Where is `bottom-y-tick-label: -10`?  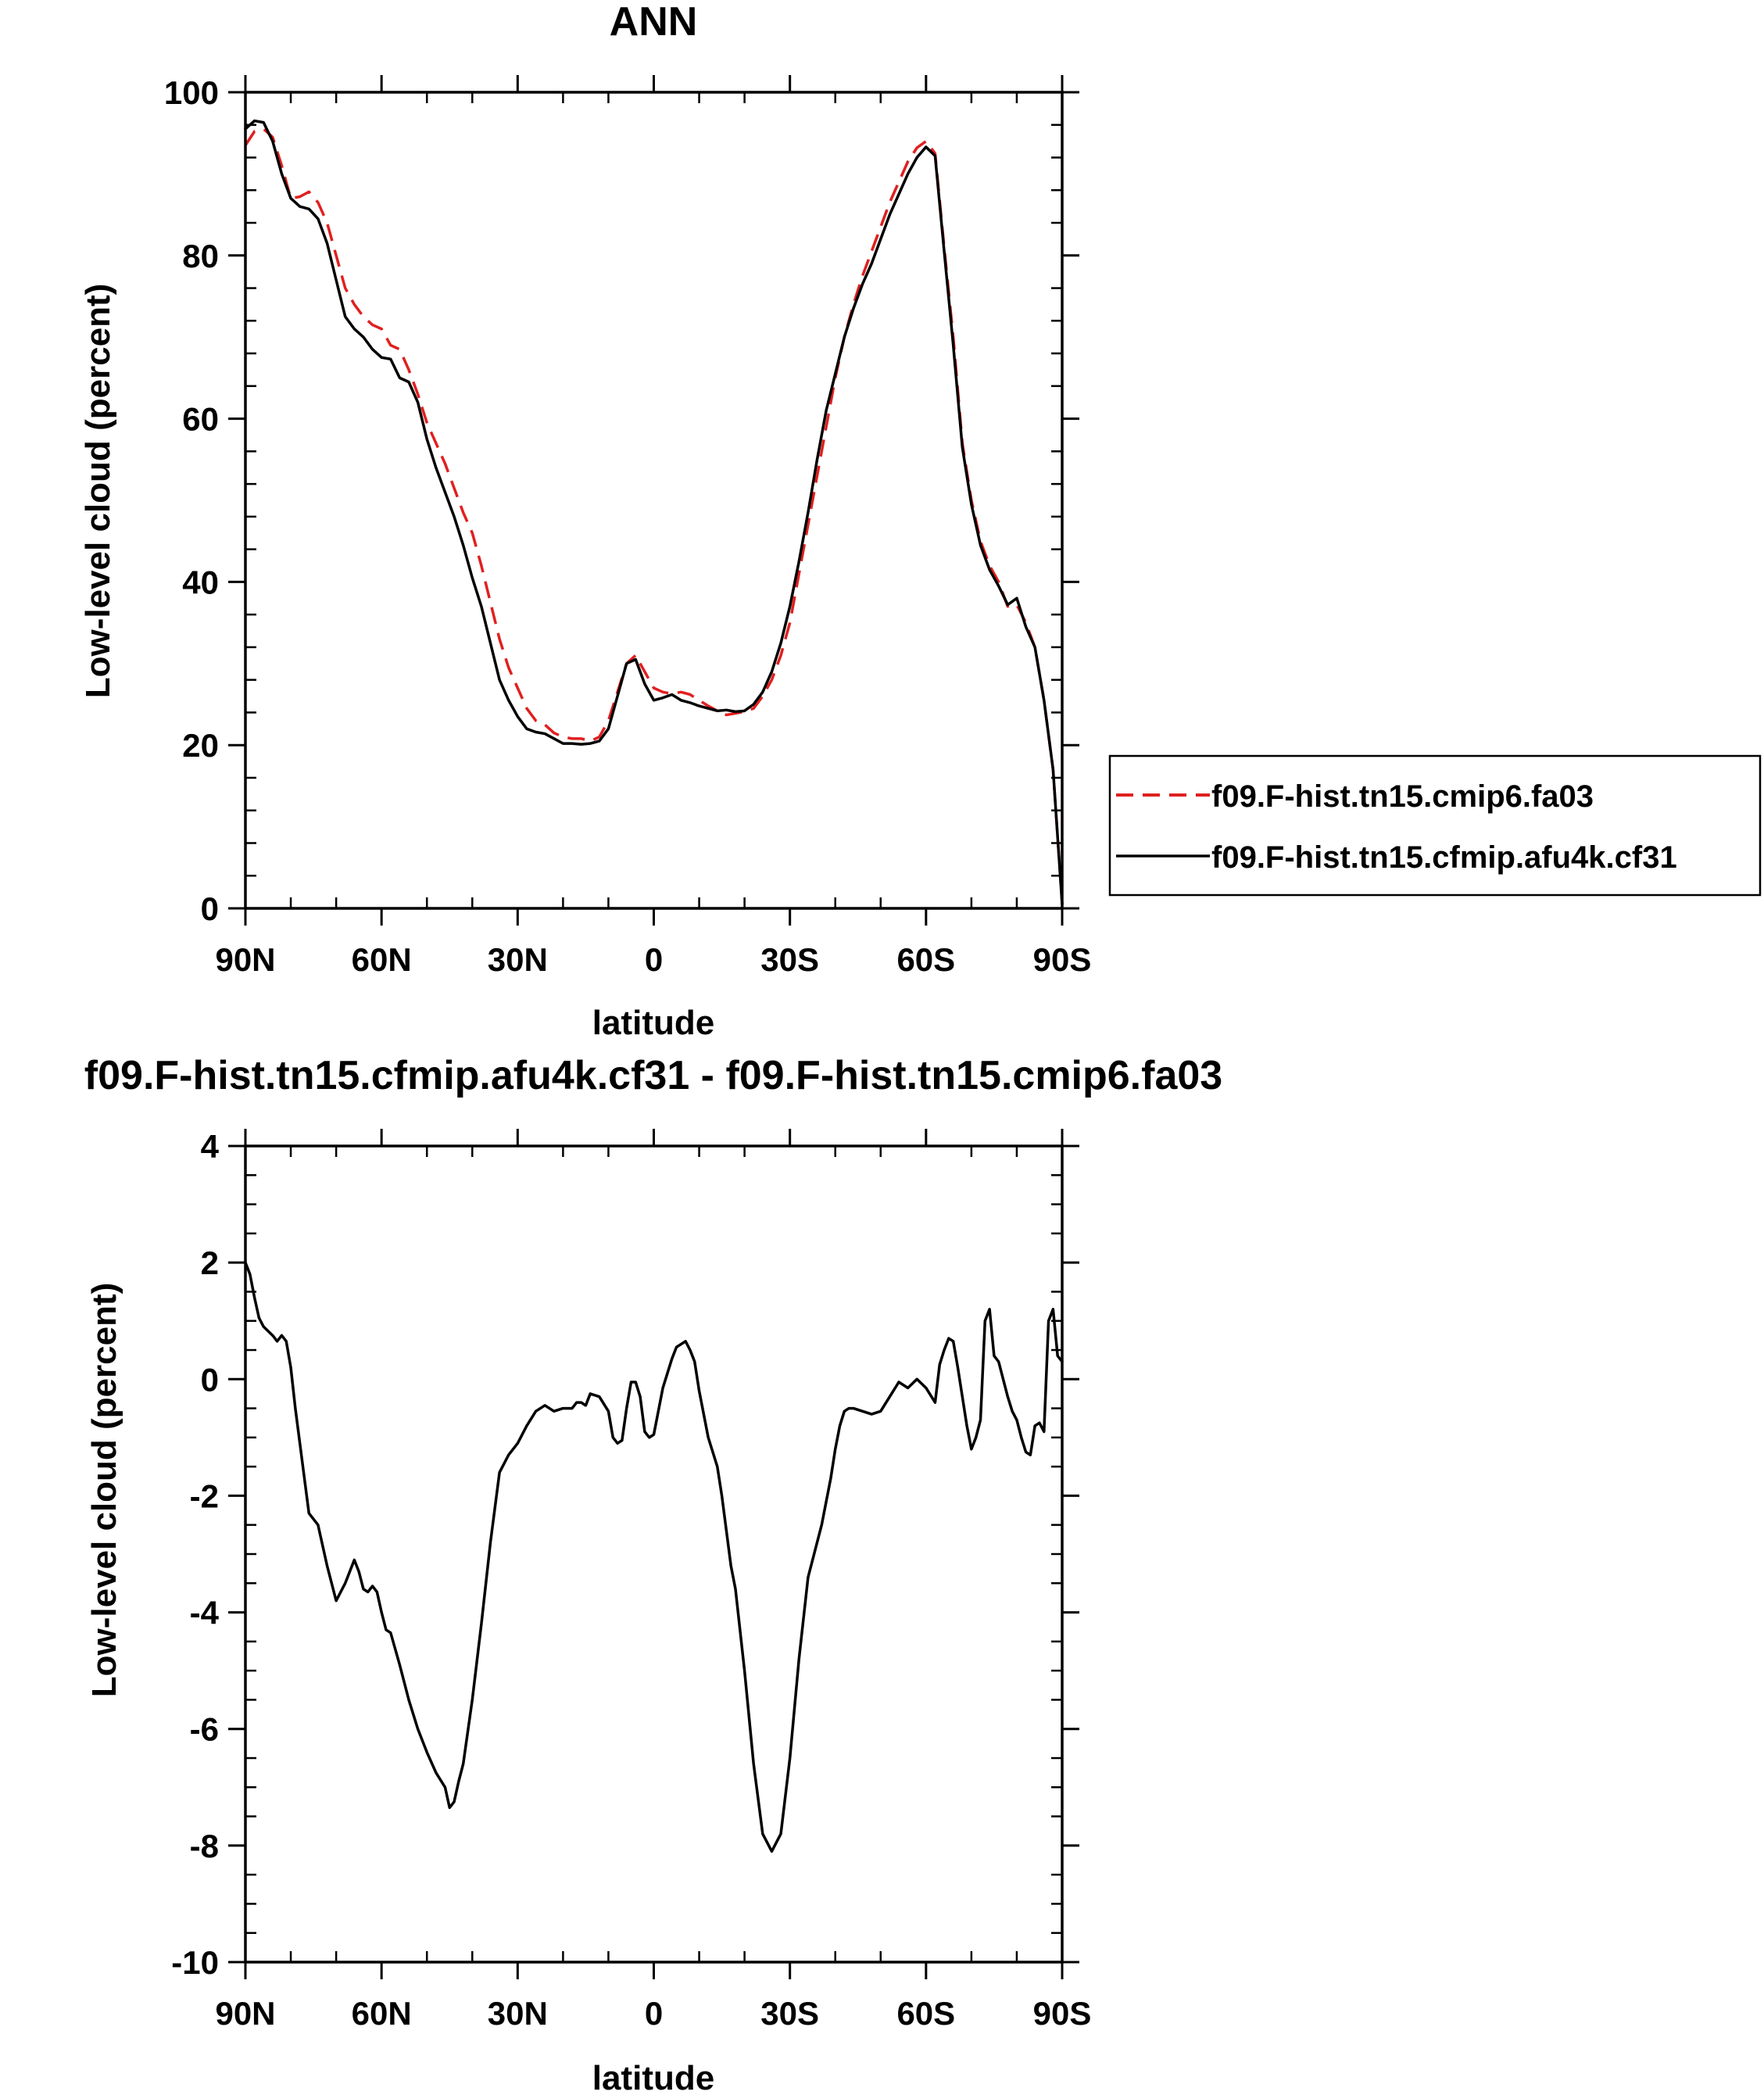
bottom-y-tick-label: -10 is located at coordinates (195, 1962).